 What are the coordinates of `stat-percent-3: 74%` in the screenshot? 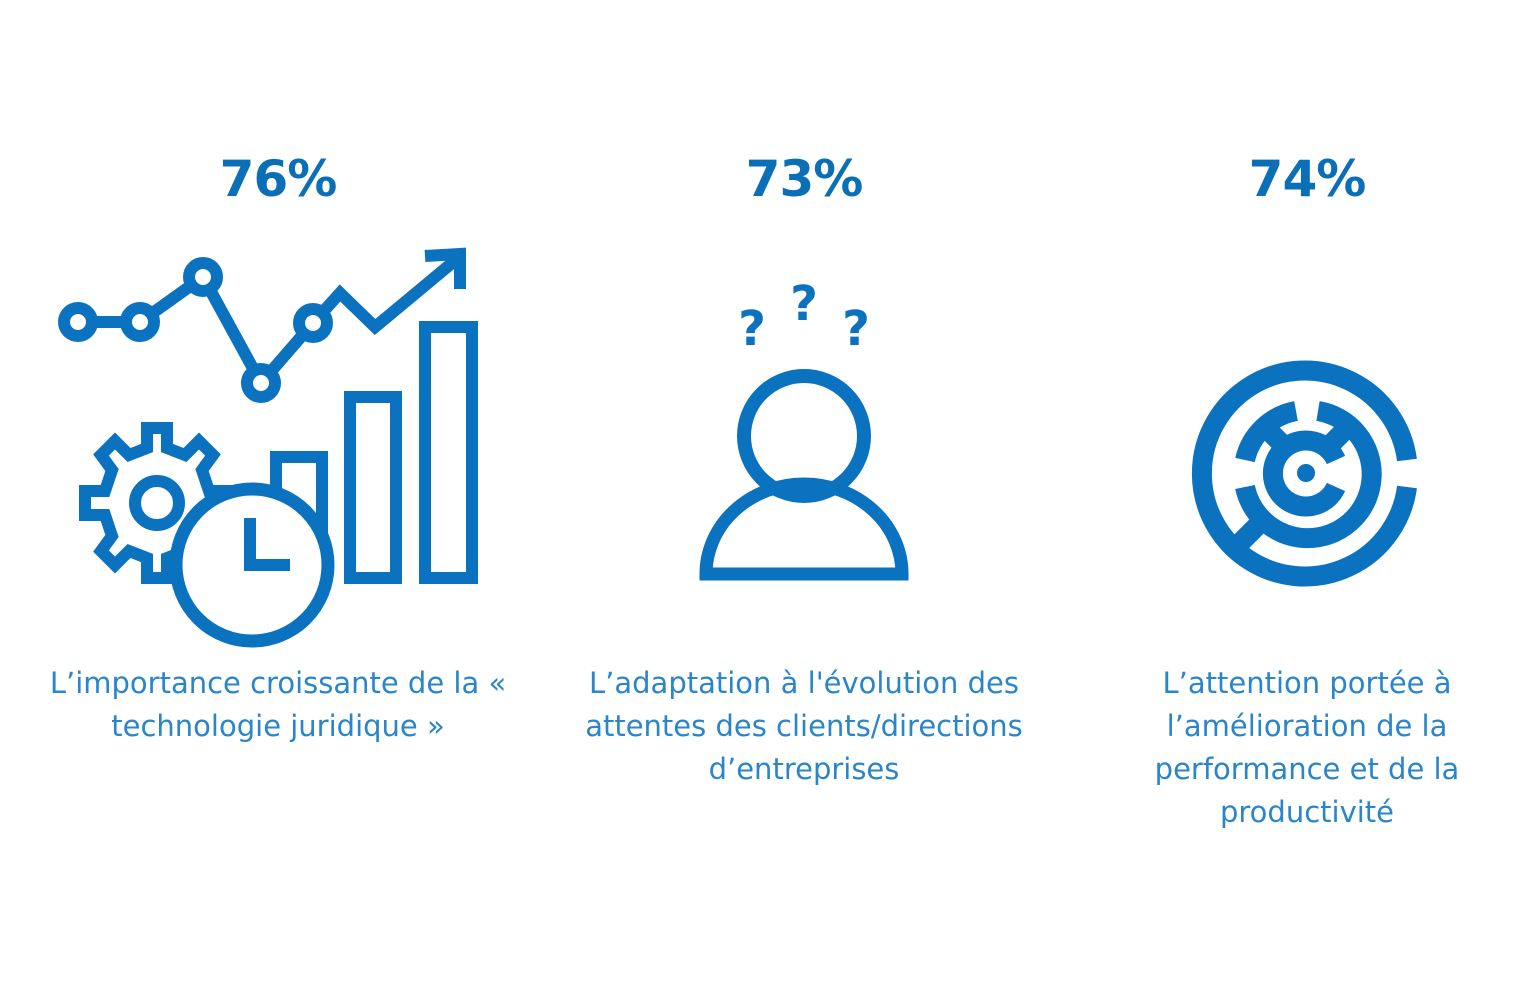 It's located at (1307, 179).